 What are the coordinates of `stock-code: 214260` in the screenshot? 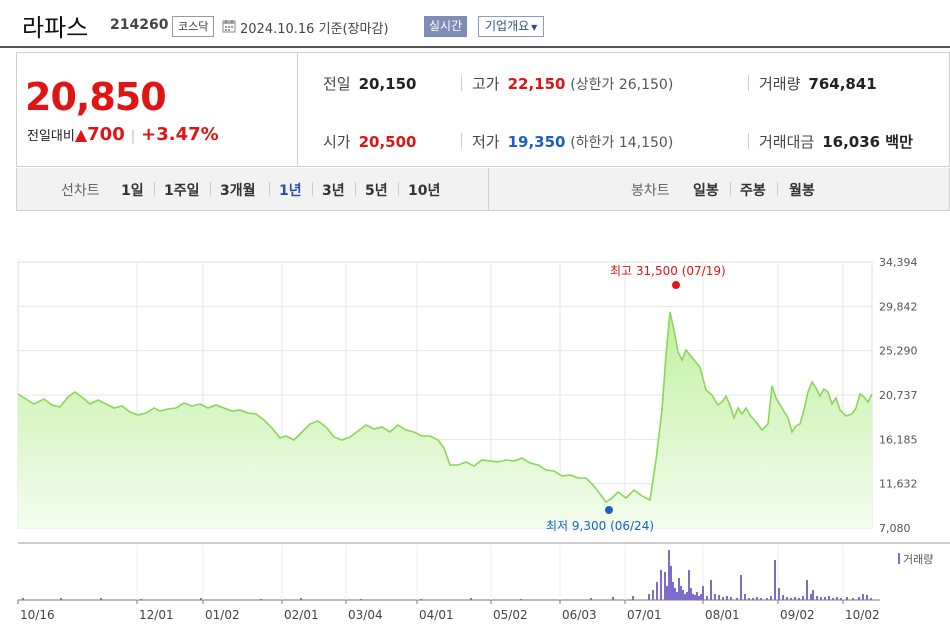 It's located at (139, 25).